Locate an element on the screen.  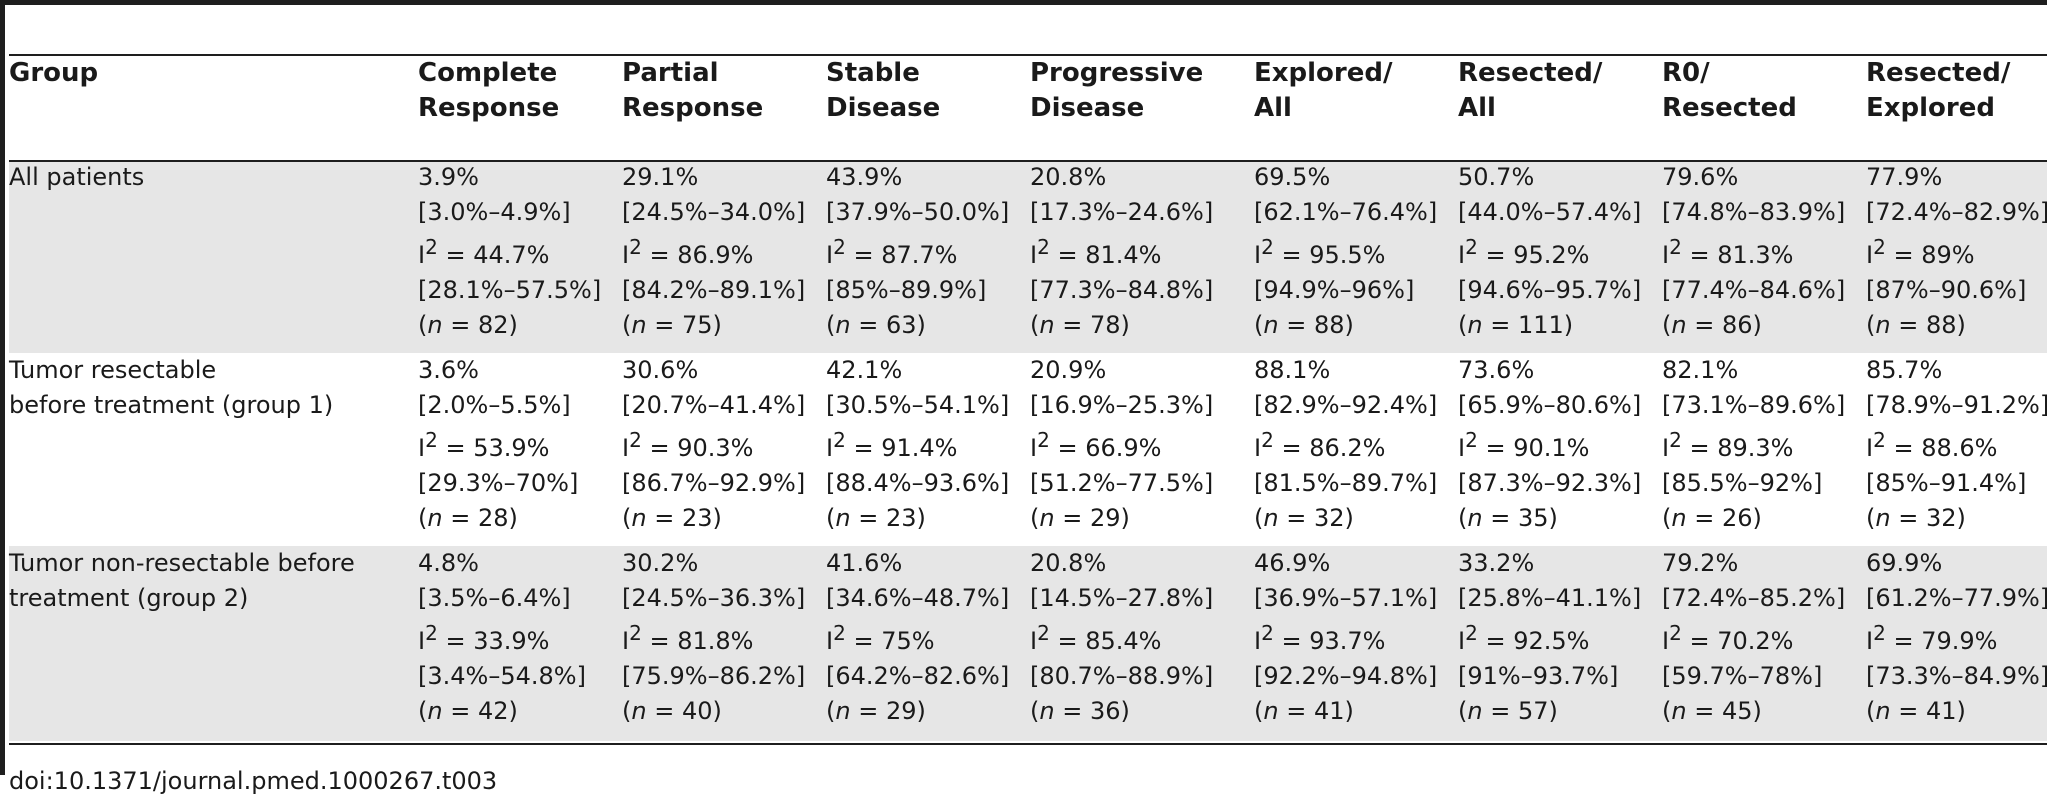
col-header-complete-response: Complete Response is located at coordinates (489, 90).